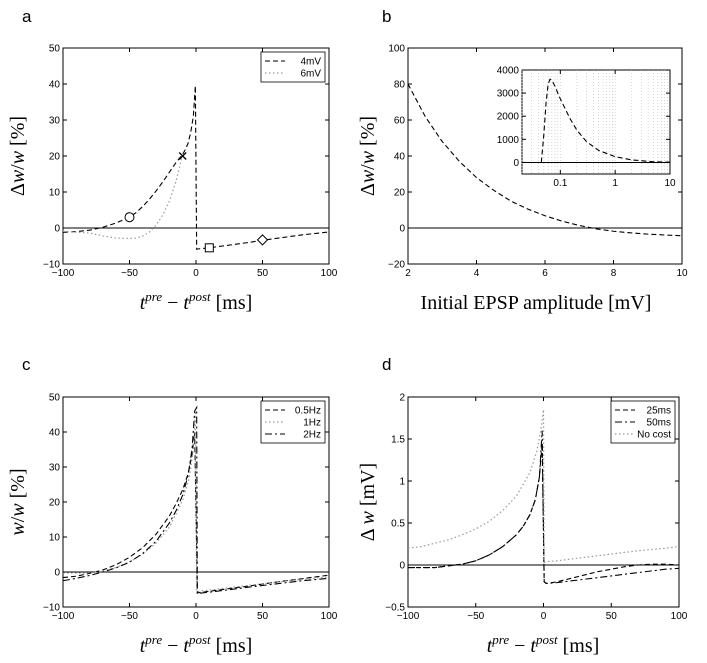 The height and width of the screenshot is (663, 707). What do you see at coordinates (536, 303) in the screenshot?
I see `x-axis-label-b: Initial EPSP amplitude [mV]` at bounding box center [536, 303].